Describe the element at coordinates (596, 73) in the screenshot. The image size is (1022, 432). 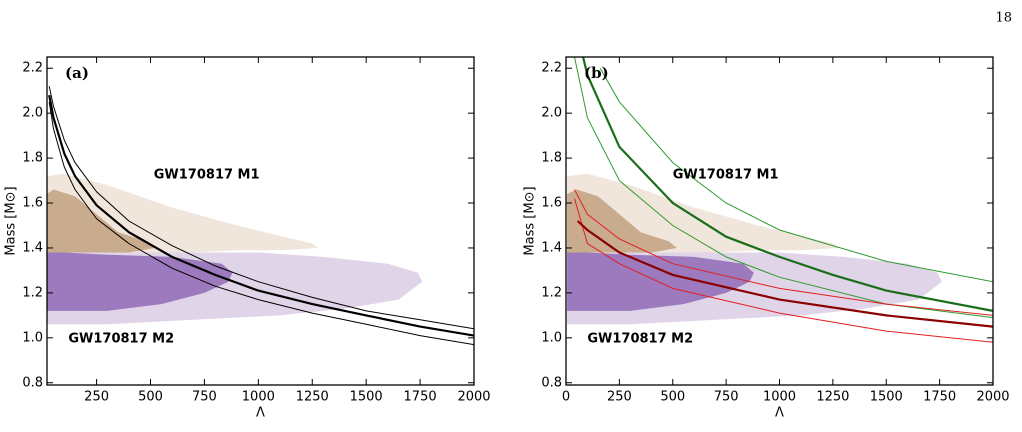
I see `panel-label: (b)` at that location.